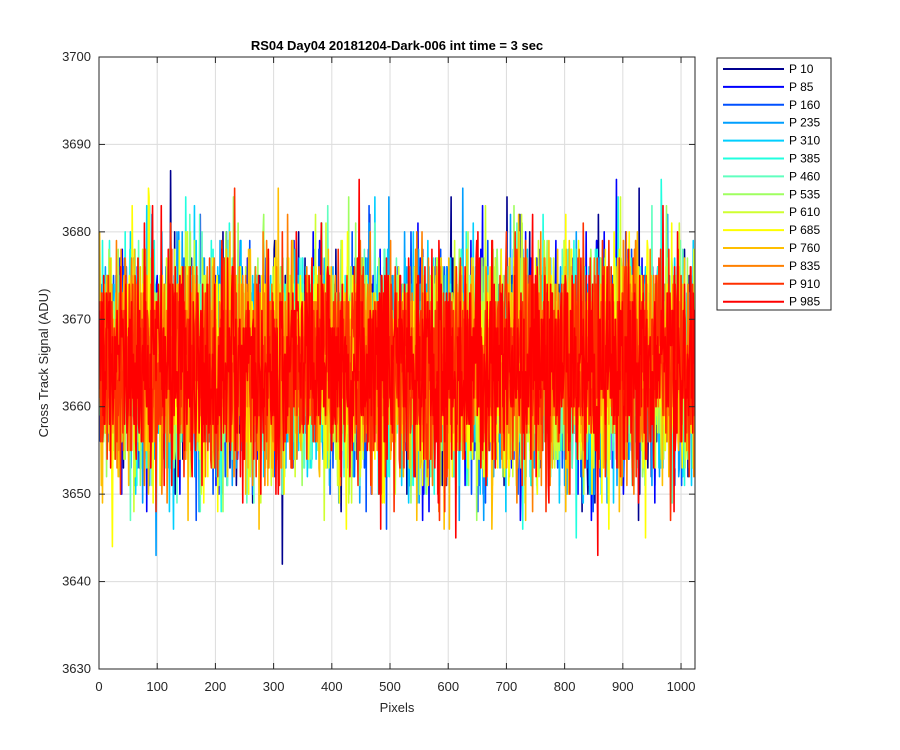 This screenshot has width=900, height=750. I want to click on y-axis-label: Cross Track Signal (ADU), so click(43, 363).